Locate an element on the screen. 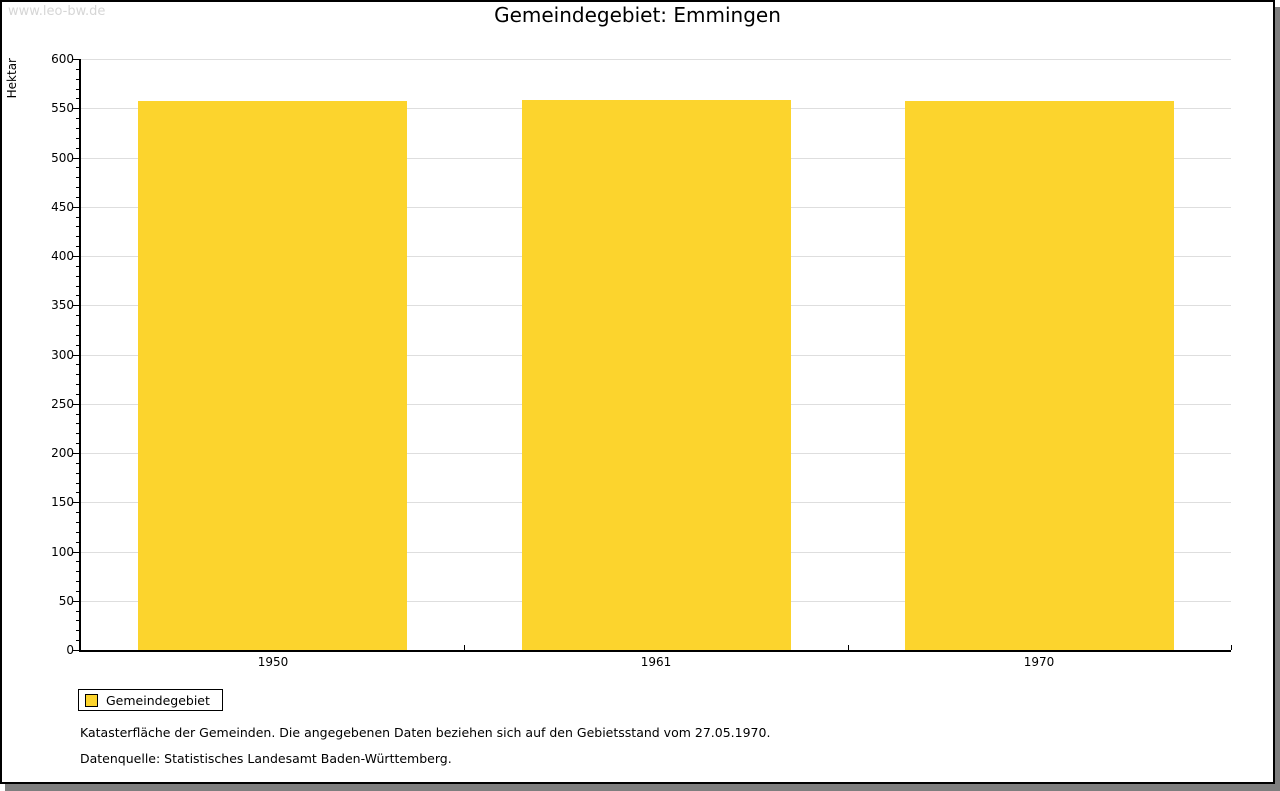 This screenshot has height=791, width=1280. x-tick-label: 1961 is located at coordinates (656, 662).